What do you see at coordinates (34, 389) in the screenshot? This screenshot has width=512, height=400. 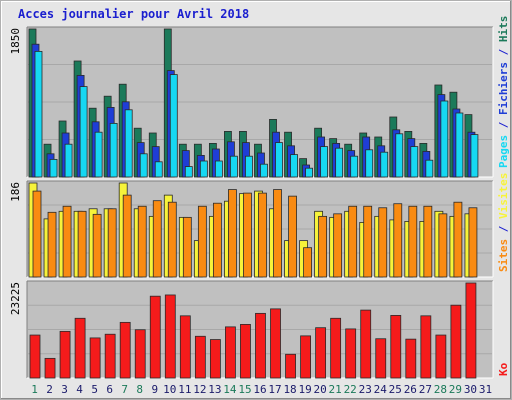 I see `x-tick-day-1: 1` at bounding box center [34, 389].